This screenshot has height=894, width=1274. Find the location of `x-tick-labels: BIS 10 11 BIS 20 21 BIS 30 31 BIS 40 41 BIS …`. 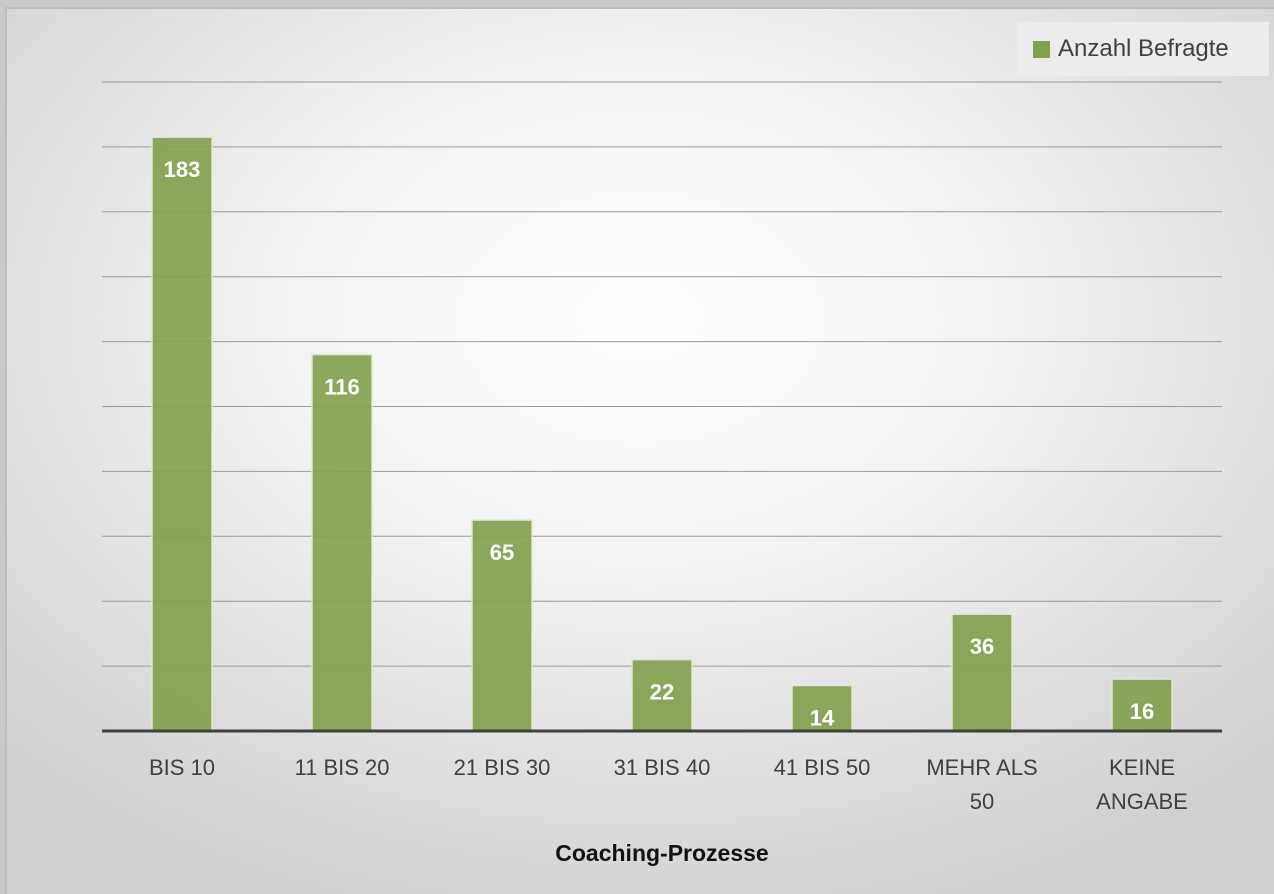

x-tick-labels: BIS 10 11 BIS 20 21 BIS 30 31 BIS 40 41 BIS … is located at coordinates (668, 784).